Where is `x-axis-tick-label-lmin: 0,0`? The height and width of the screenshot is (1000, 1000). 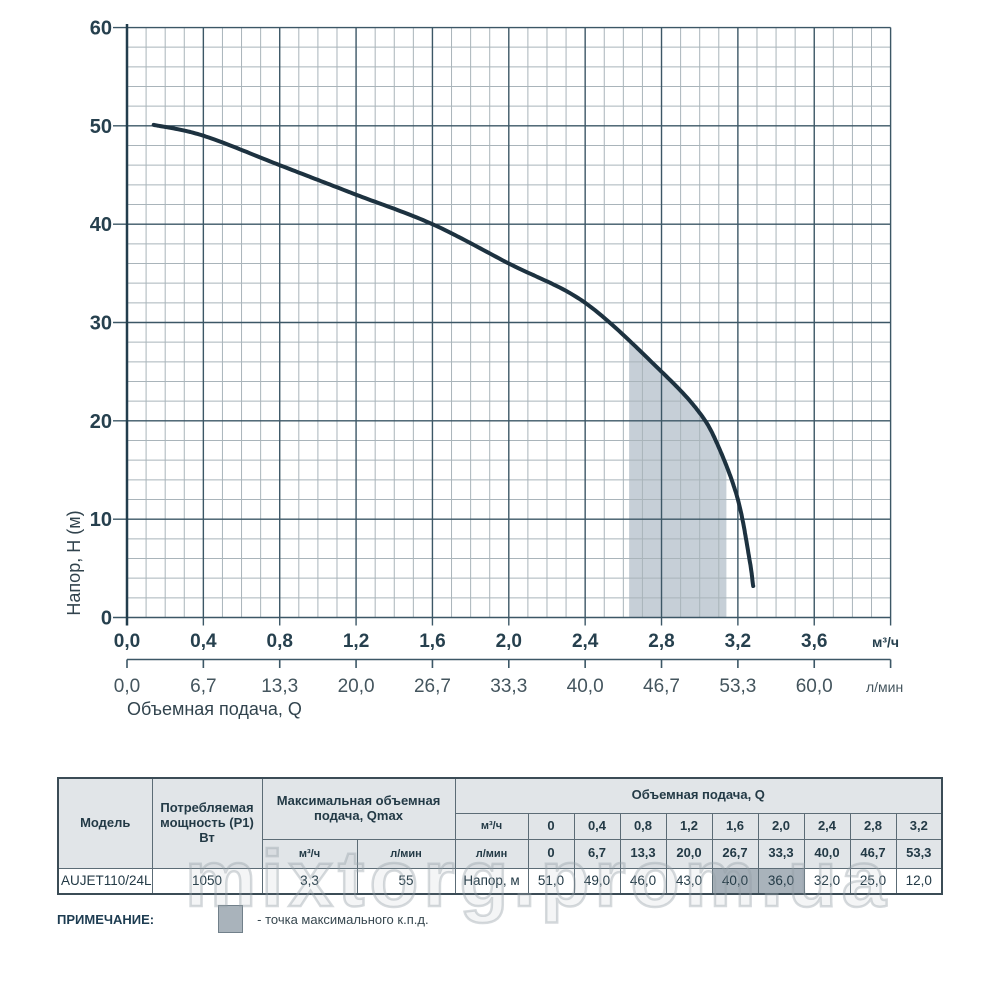
x-axis-tick-label-lmin: 0,0 is located at coordinates (127, 686).